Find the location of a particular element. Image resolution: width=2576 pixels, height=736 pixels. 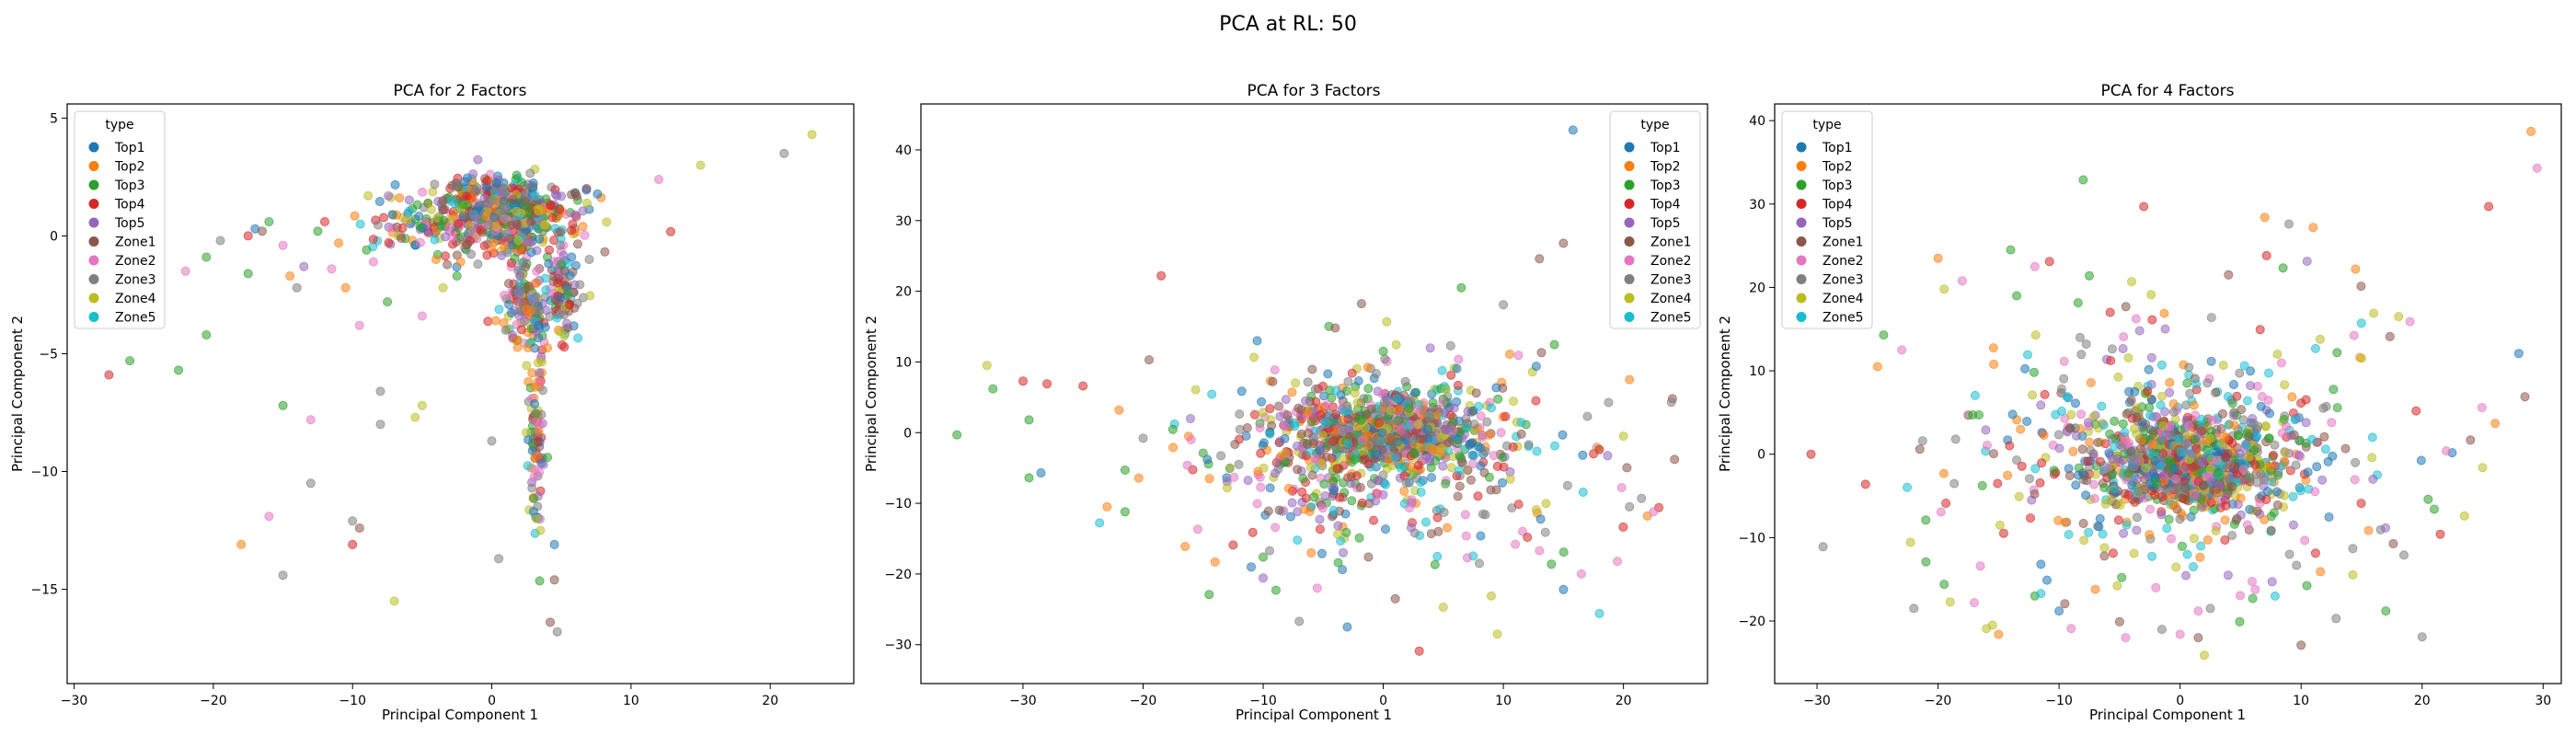

legend-label-top5: Top5 is located at coordinates (1665, 223).